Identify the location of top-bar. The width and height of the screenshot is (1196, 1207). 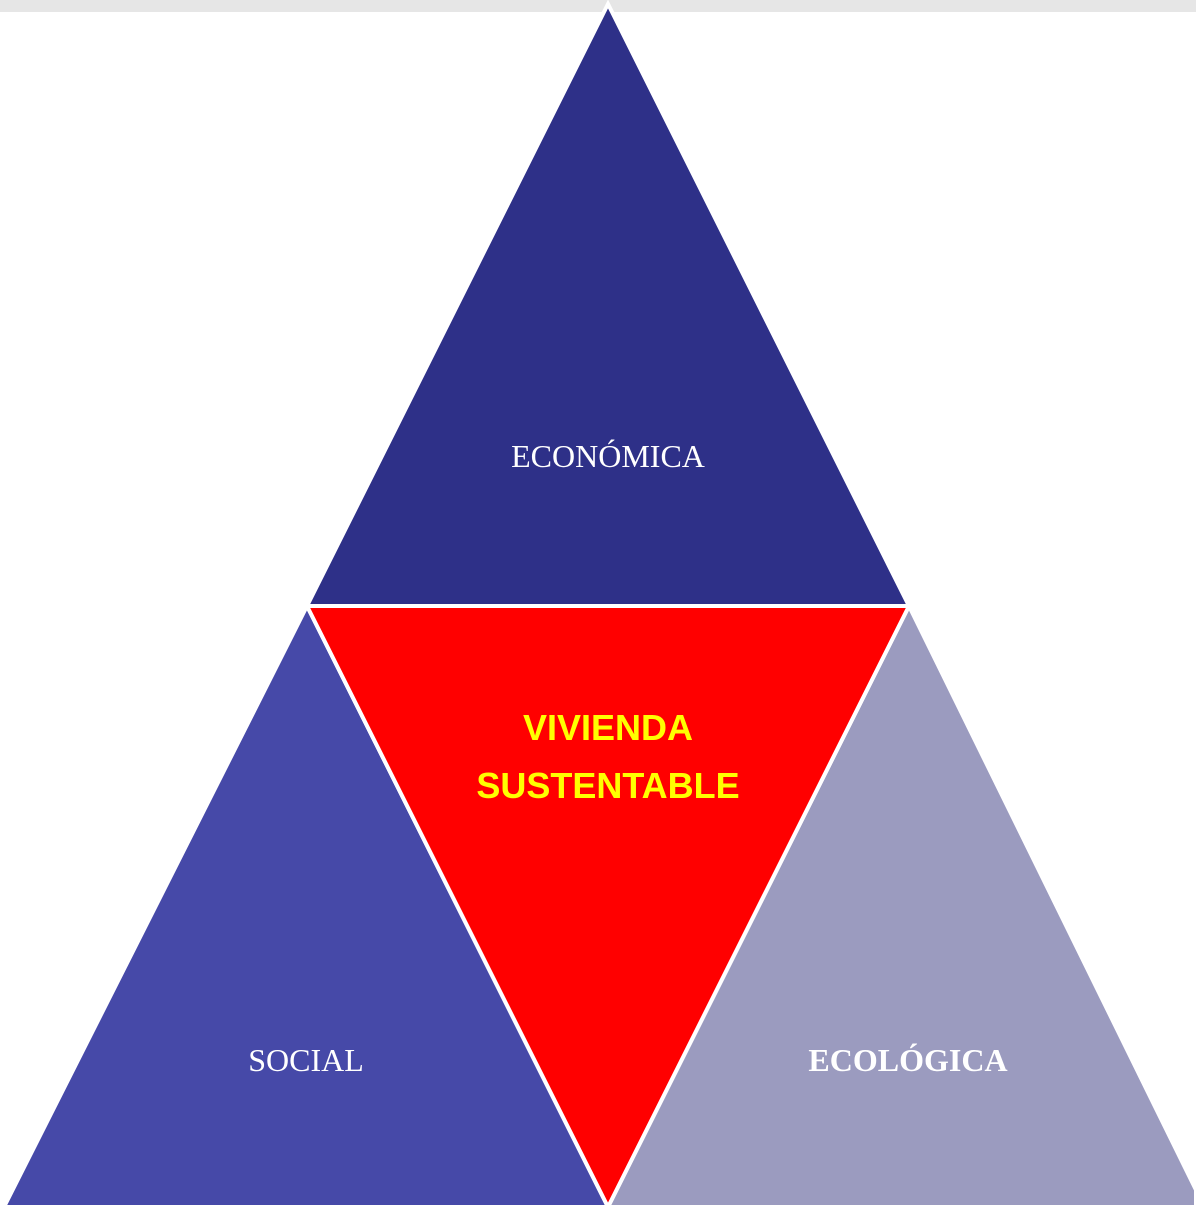
(598, 6).